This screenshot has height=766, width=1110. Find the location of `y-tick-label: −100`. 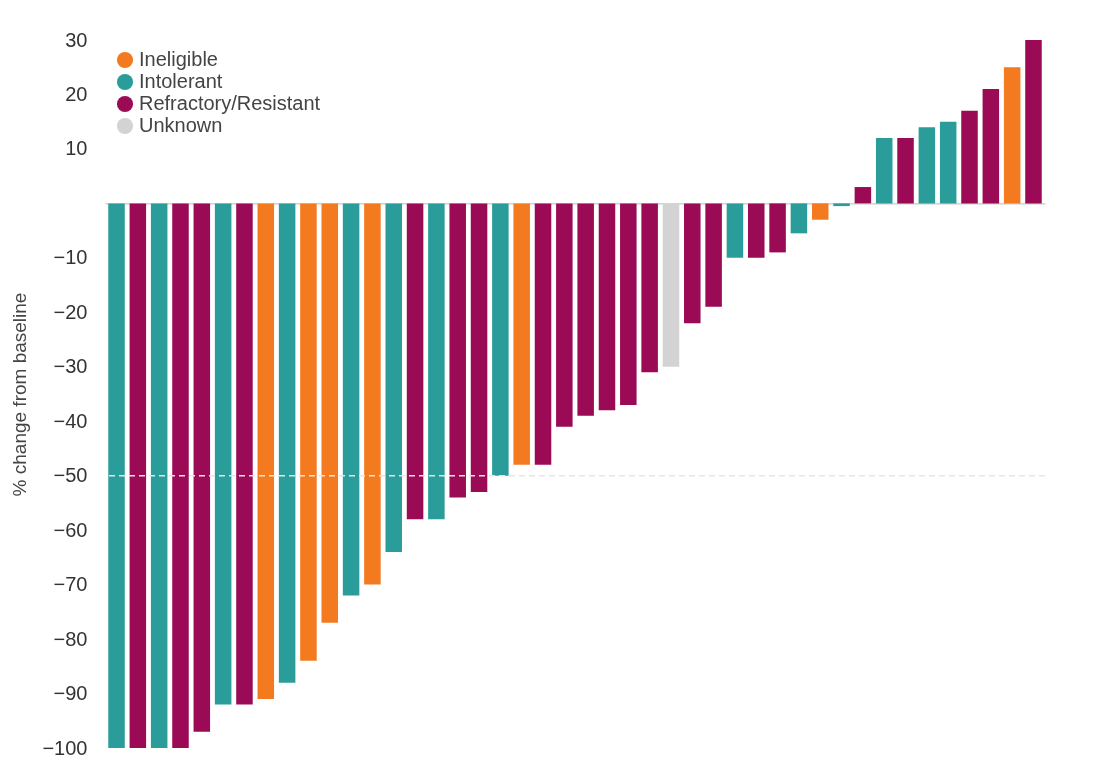

y-tick-label: −100 is located at coordinates (65, 747).